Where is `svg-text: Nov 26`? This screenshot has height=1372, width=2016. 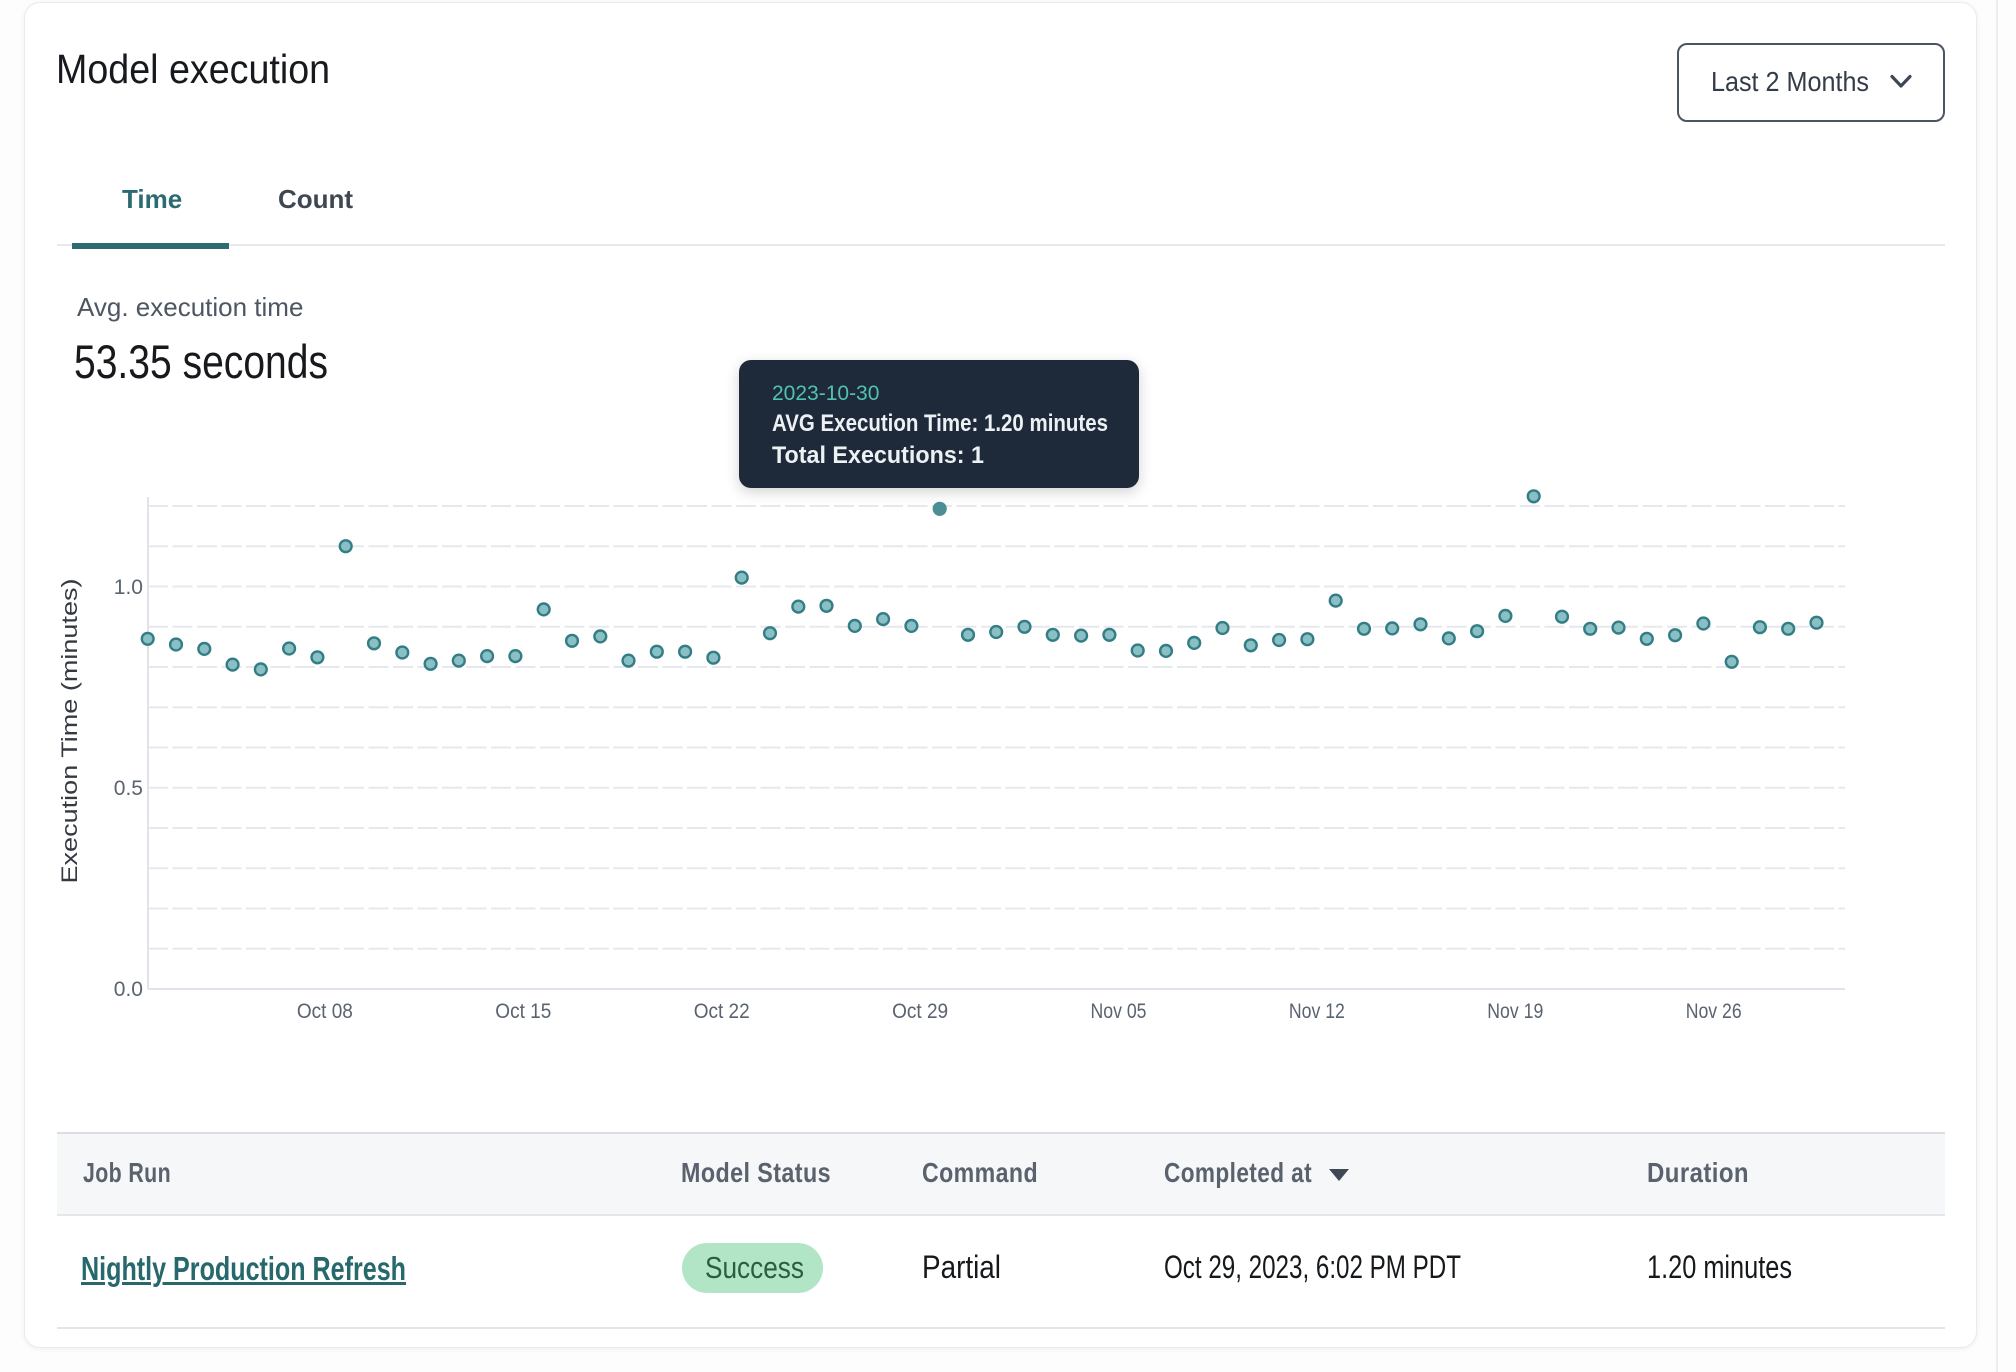 svg-text: Nov 26 is located at coordinates (1714, 1011).